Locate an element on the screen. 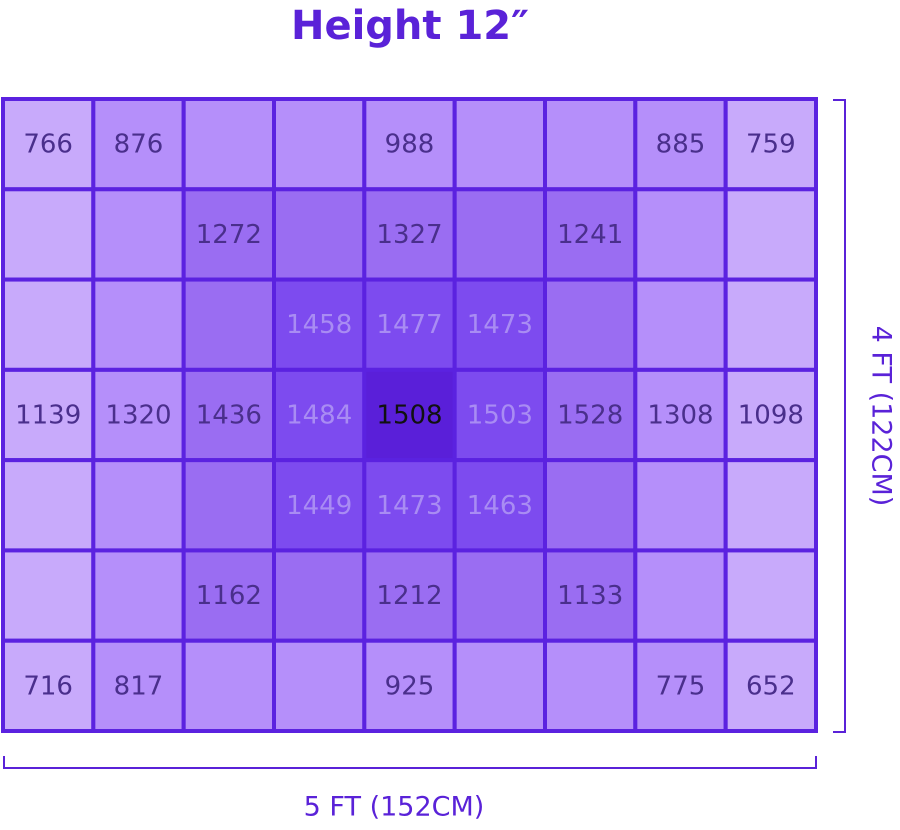 This screenshot has height=830, width=900. cell-value: 1241 is located at coordinates (590, 235).